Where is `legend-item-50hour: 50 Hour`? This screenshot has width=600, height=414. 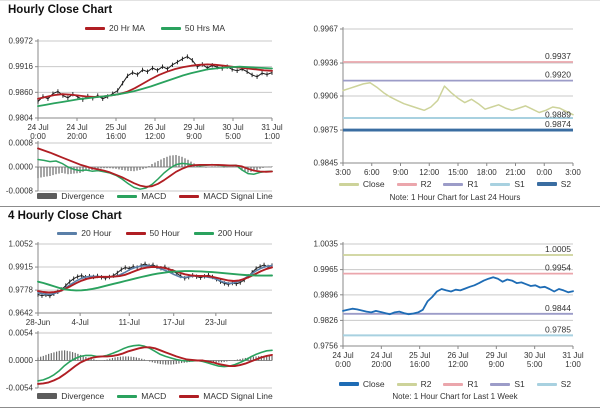
legend-item-50hour: 50 Hour is located at coordinates (152, 233).